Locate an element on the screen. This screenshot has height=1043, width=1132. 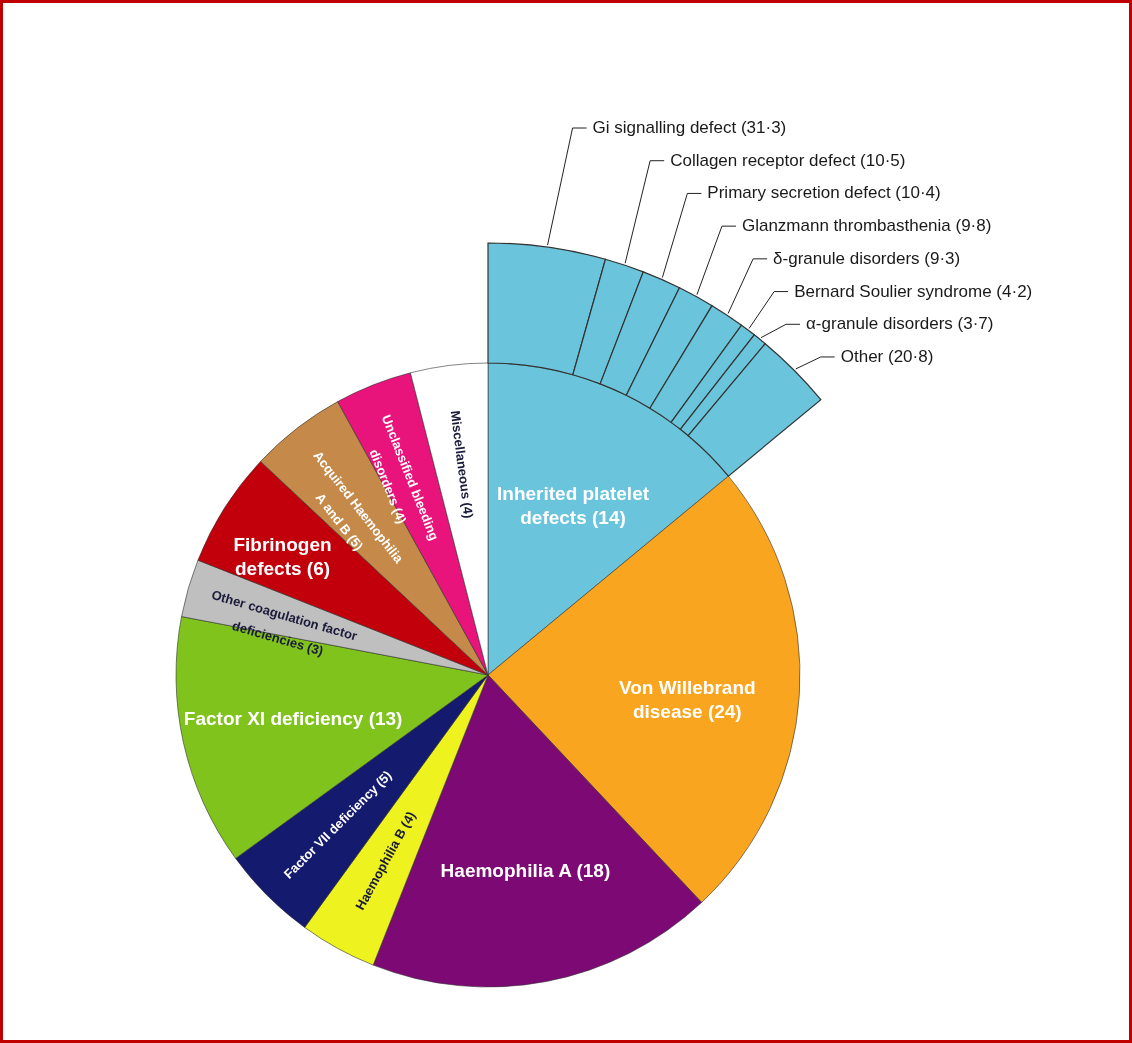
slice-label: Primary secretion defect (10·4) is located at coordinates (824, 193).